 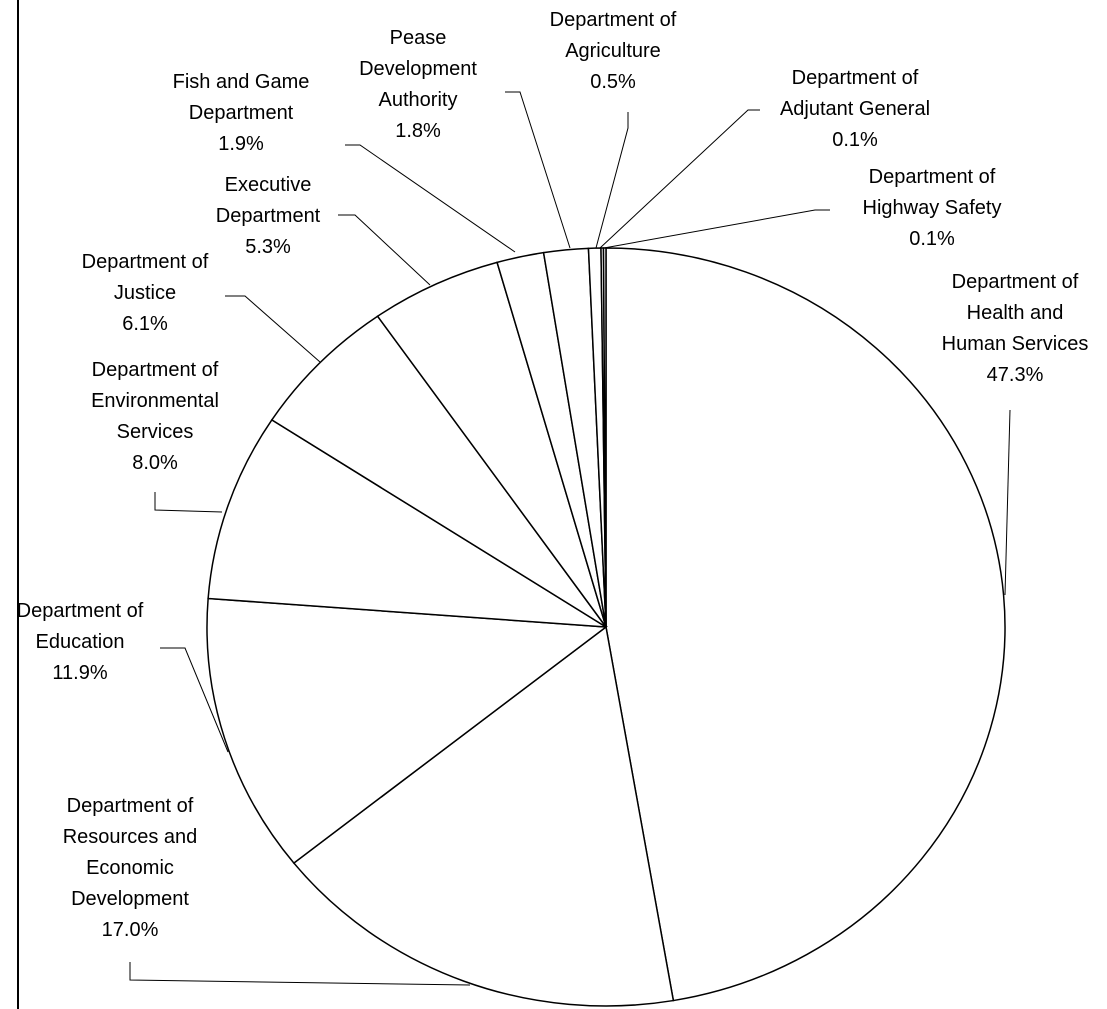 I want to click on slice-value-label: 47.3%, so click(x=1015, y=375).